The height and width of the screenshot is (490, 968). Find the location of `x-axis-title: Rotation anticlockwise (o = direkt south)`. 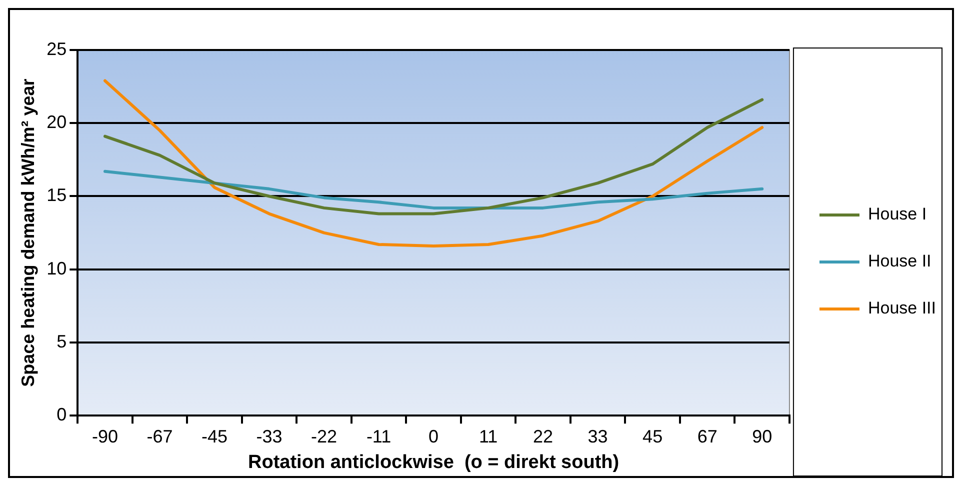

x-axis-title: Rotation anticlockwise (o = direkt south) is located at coordinates (434, 462).